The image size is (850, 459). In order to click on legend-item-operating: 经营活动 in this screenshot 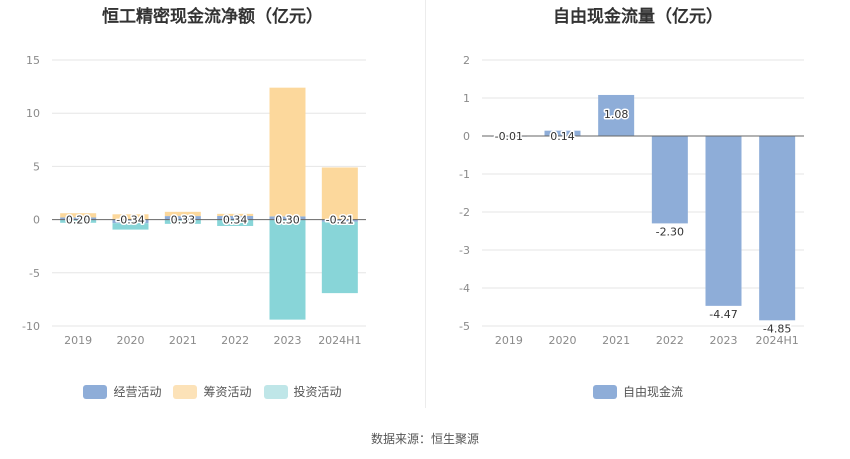, I will do `click(122, 391)`.